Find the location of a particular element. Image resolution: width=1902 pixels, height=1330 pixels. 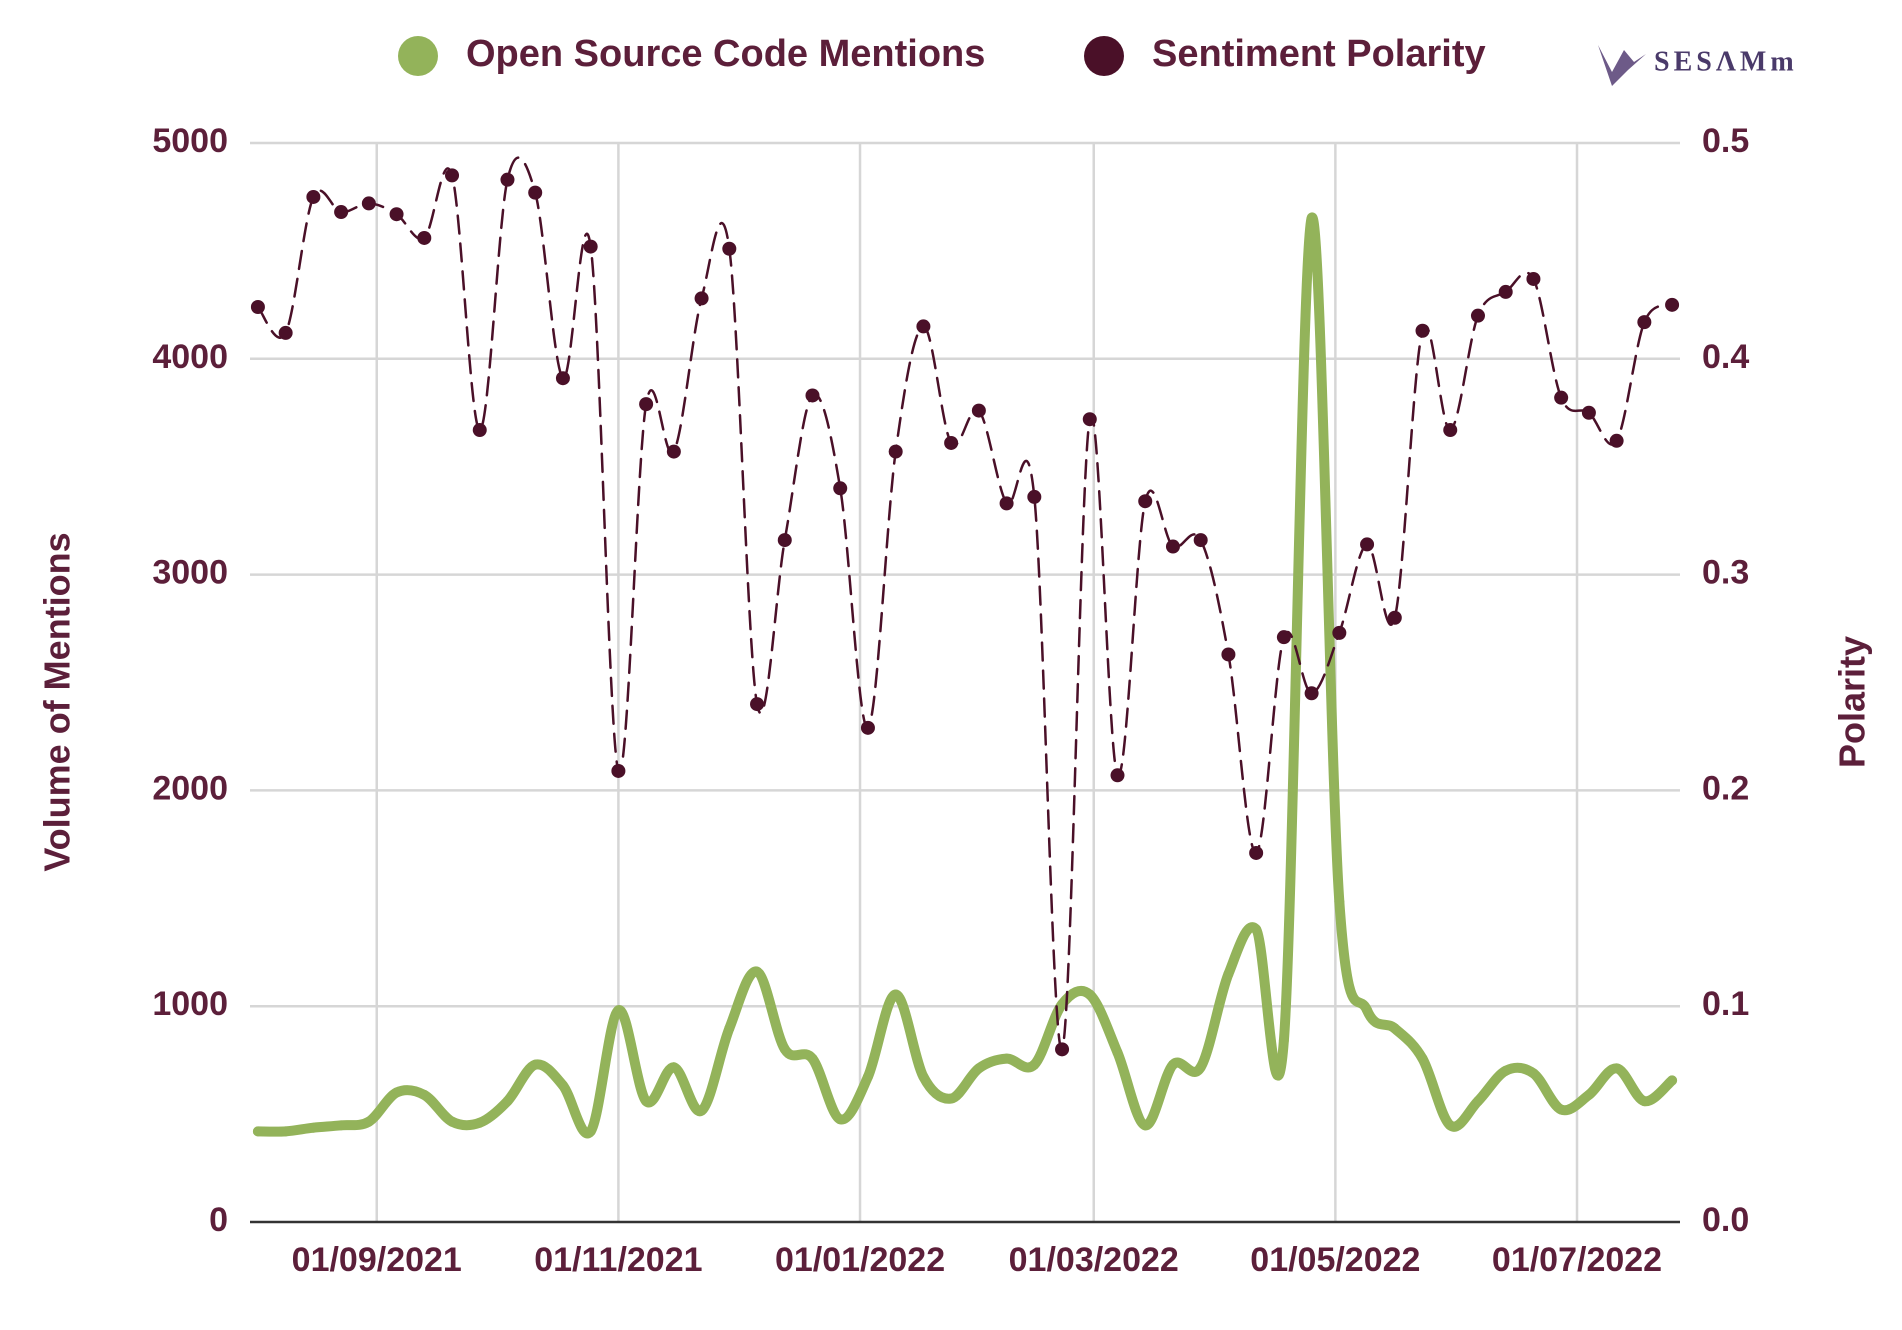

y2-tick-label: 0.2 is located at coordinates (1725, 788).